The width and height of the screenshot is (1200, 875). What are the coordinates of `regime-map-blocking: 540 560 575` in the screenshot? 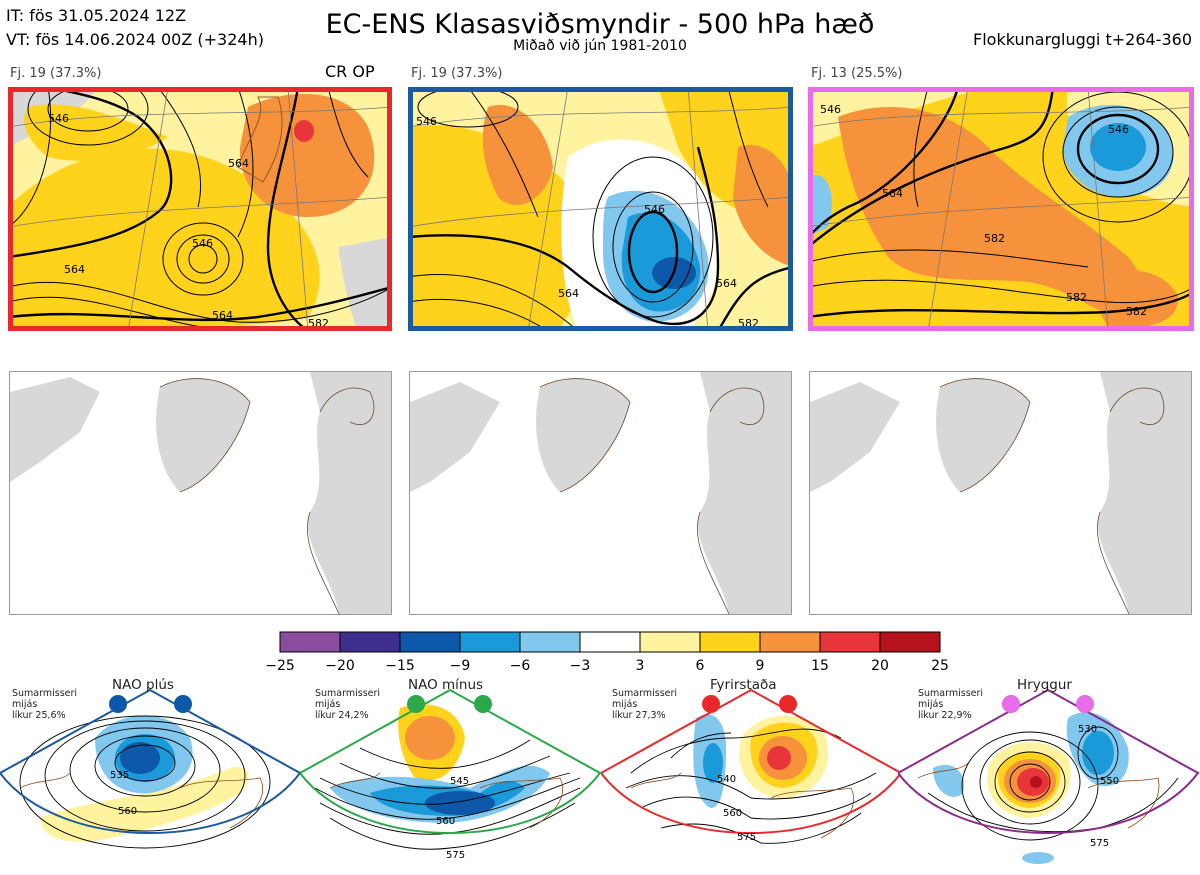 It's located at (751, 774).